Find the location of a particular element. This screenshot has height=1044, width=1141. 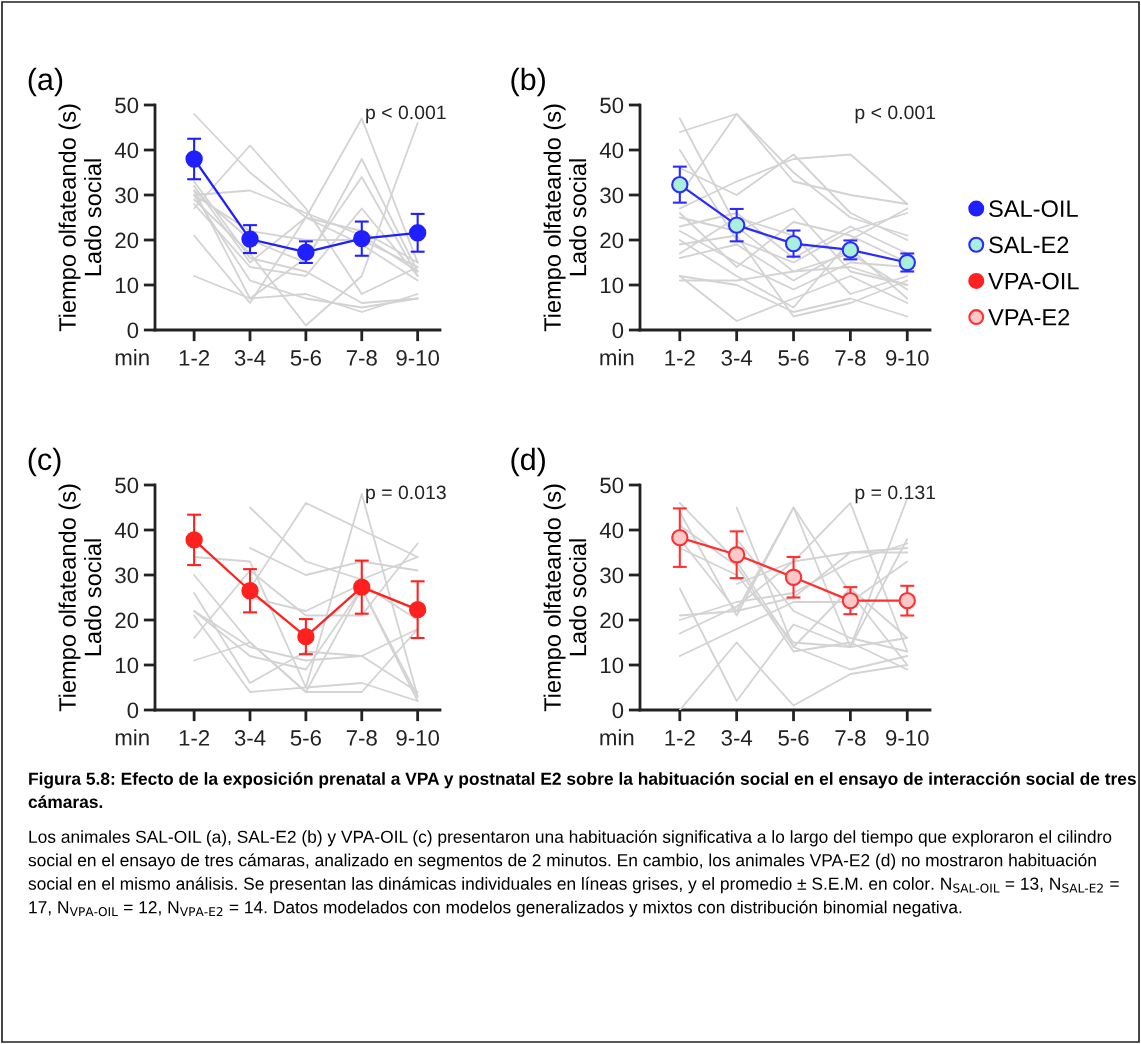

text: Figura 5.8: Efecto de la exposición prenatal a VPA y postnatal E2 sobre la habituación social en el ensayo de interacción social de tres cámaras. is located at coordinates (582, 790).